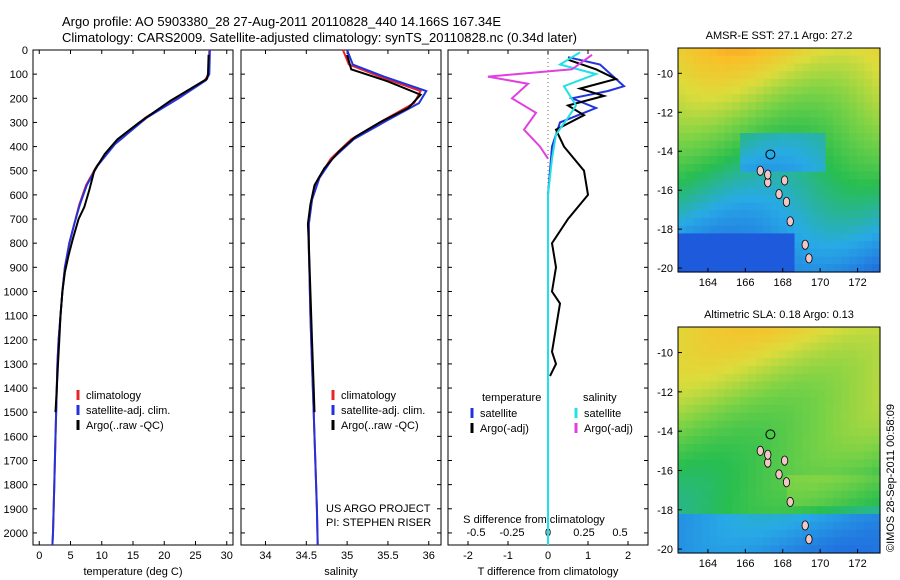  Describe the element at coordinates (25, 51) in the screenshot. I see `y-tick-label: 0` at that location.